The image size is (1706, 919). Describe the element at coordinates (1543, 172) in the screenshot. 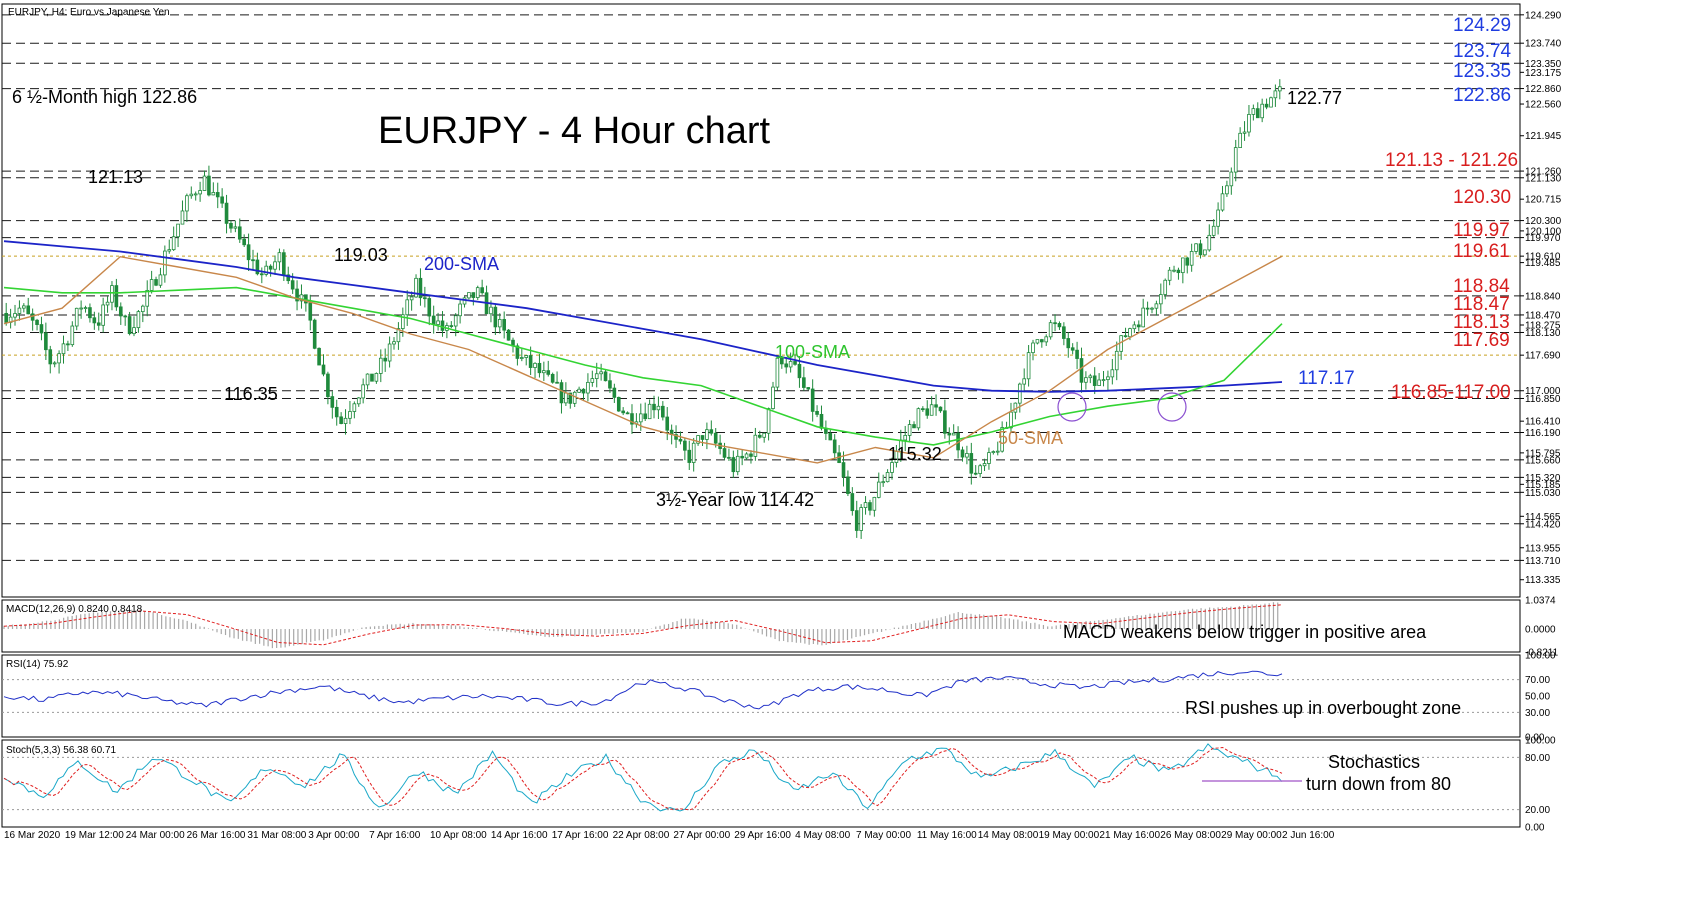

I see `price-tick-label: 121.260` at that location.